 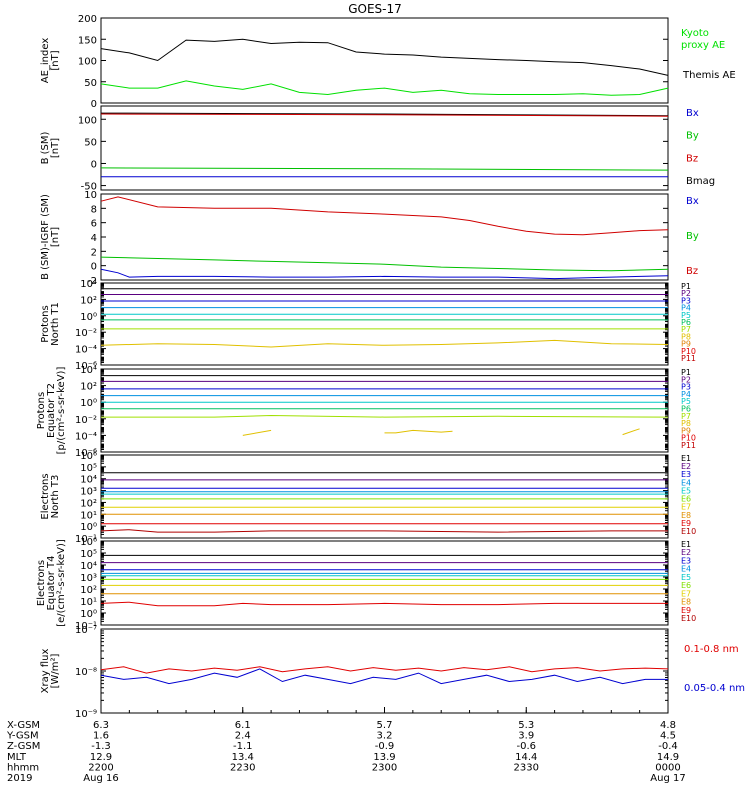 I want to click on x-tick-value: -0.9, so click(x=385, y=746).